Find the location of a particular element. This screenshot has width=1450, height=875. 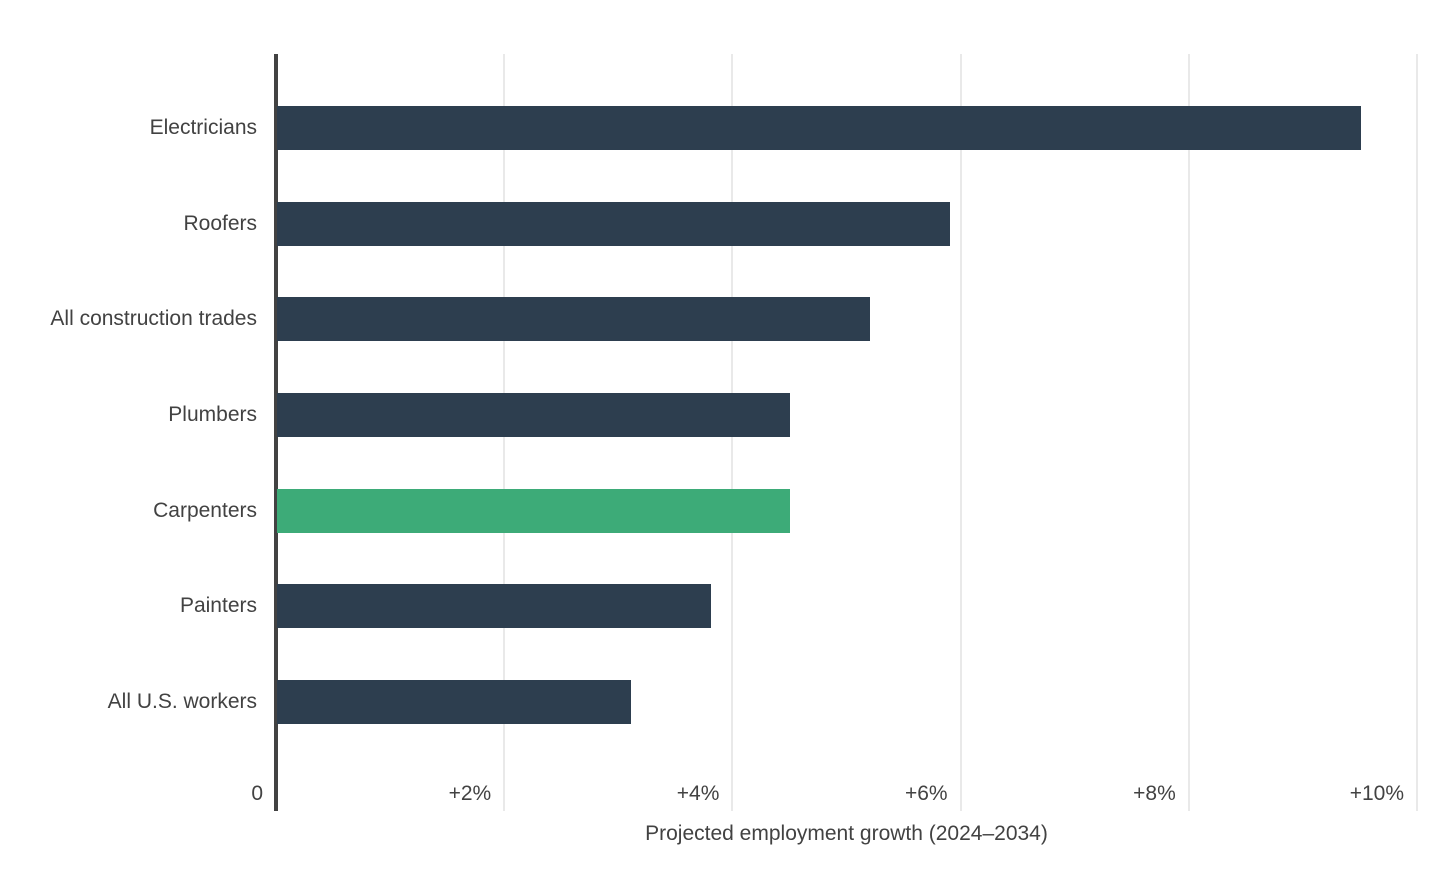

bar-all-construction-trades is located at coordinates (574, 319).